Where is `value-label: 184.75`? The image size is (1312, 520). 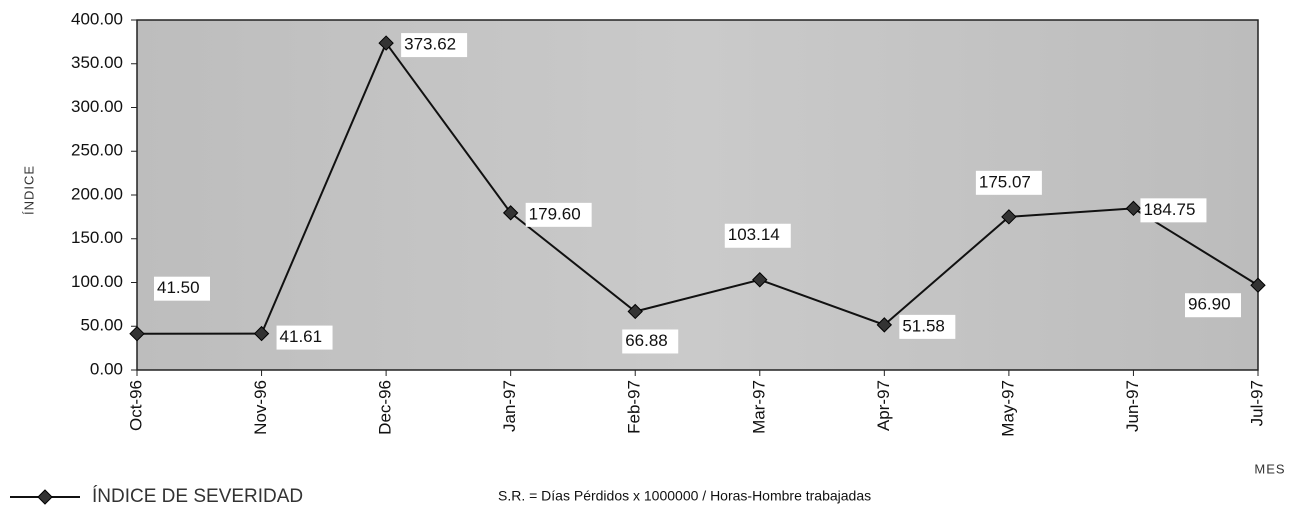 value-label: 184.75 is located at coordinates (1169, 209).